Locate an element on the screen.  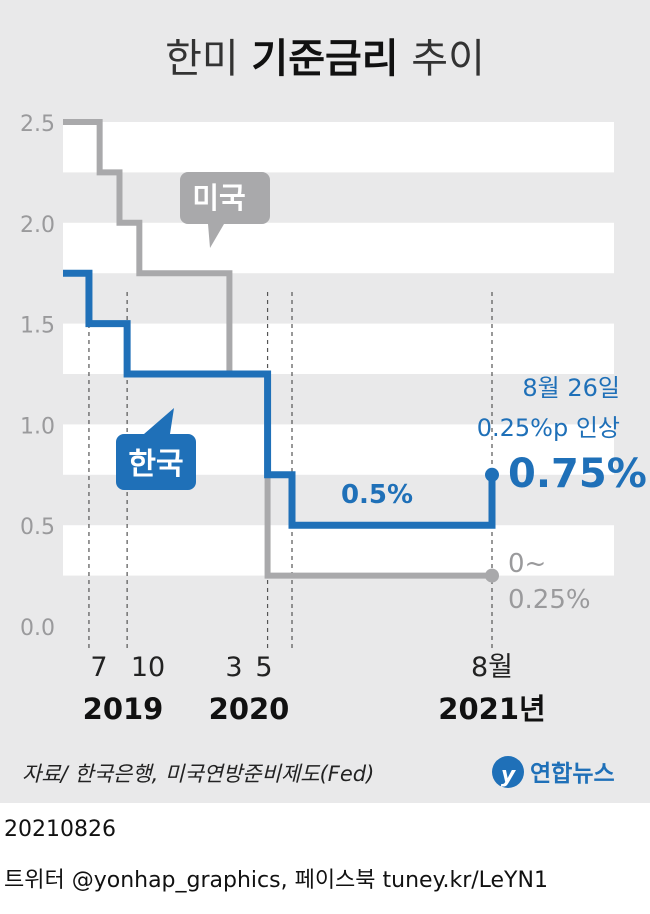
footer-date: 20210826 is located at coordinates (60, 829).